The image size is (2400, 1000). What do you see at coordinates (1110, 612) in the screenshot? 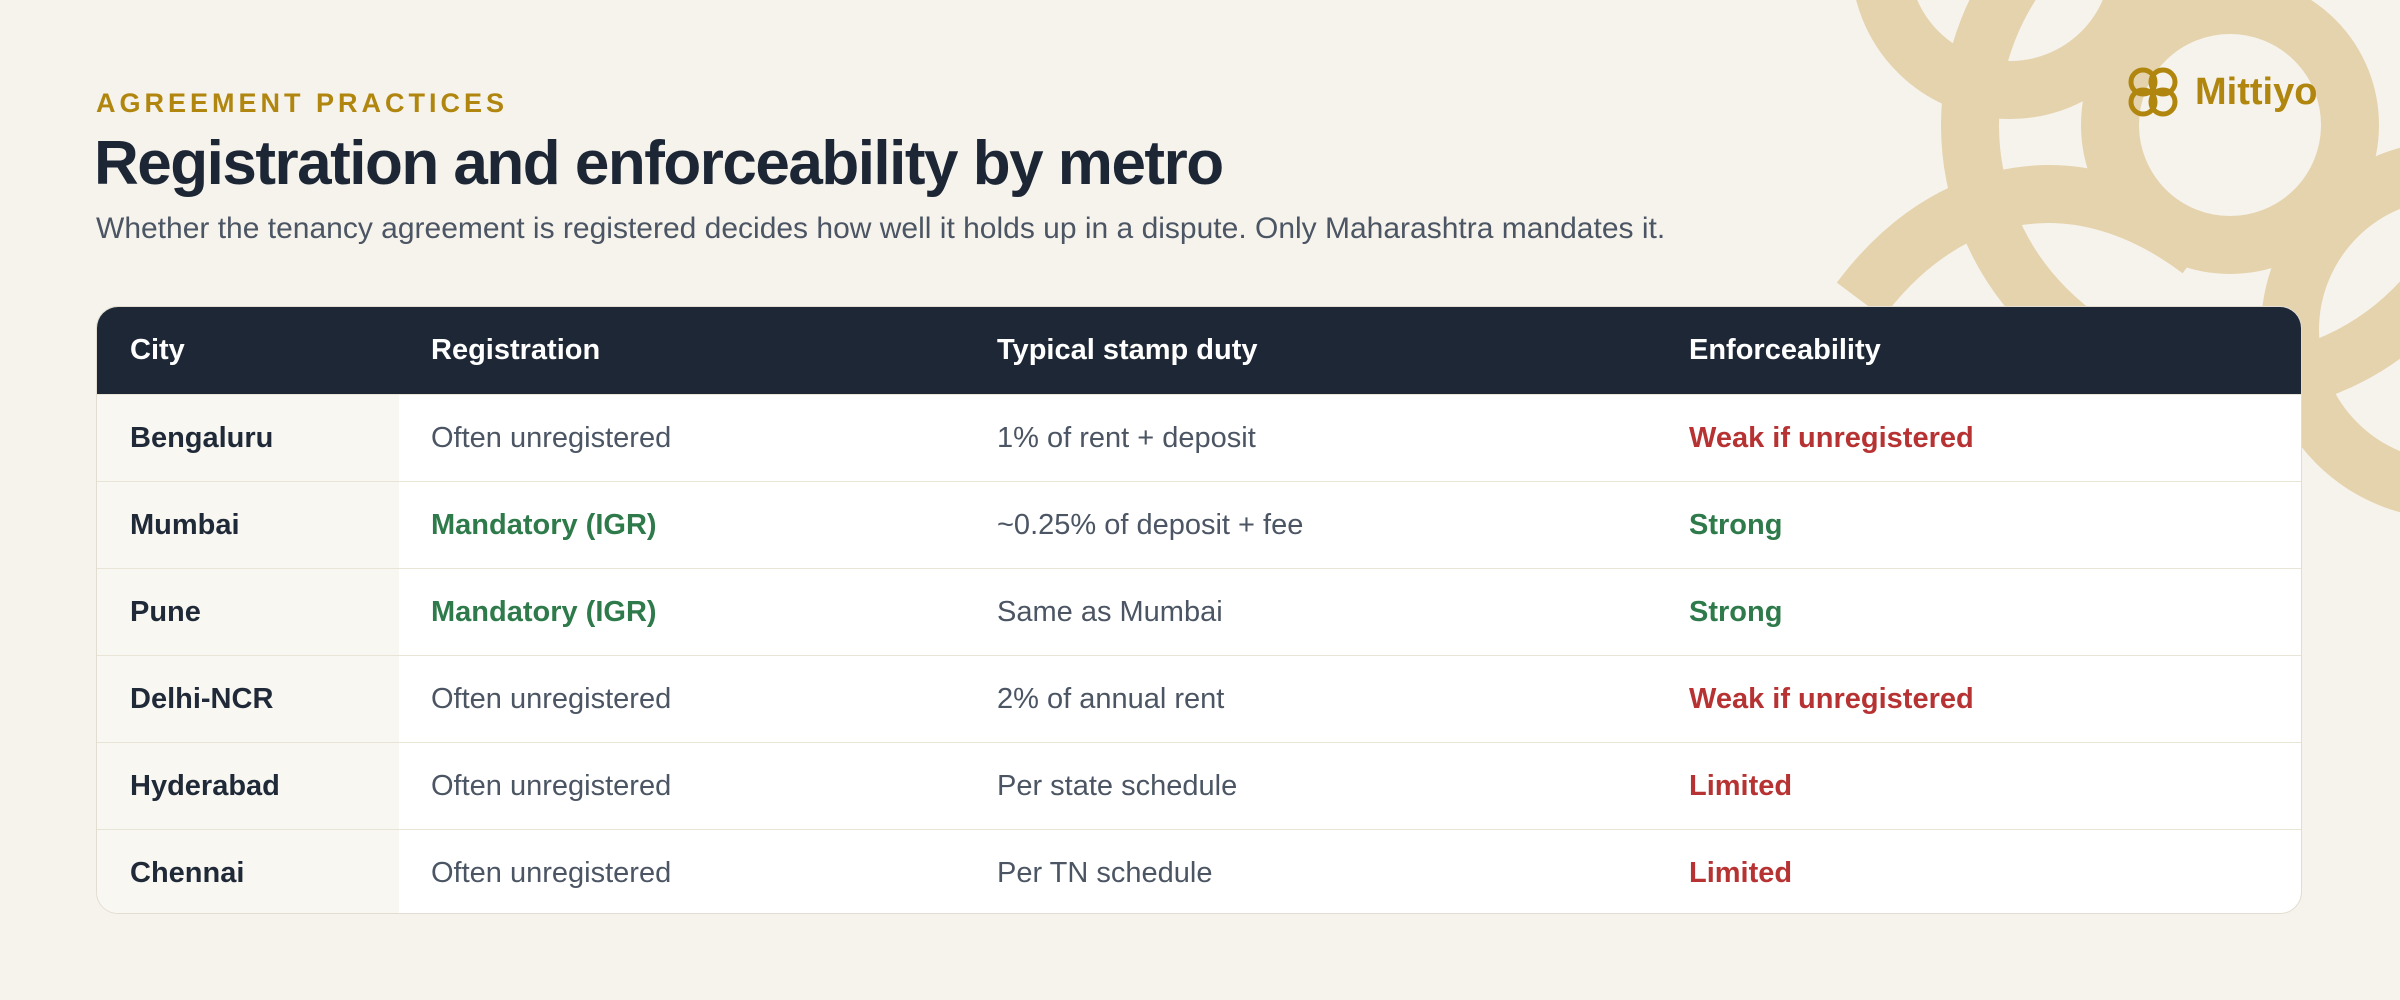
I see `table-cell: Same as Mumbai` at bounding box center [1110, 612].